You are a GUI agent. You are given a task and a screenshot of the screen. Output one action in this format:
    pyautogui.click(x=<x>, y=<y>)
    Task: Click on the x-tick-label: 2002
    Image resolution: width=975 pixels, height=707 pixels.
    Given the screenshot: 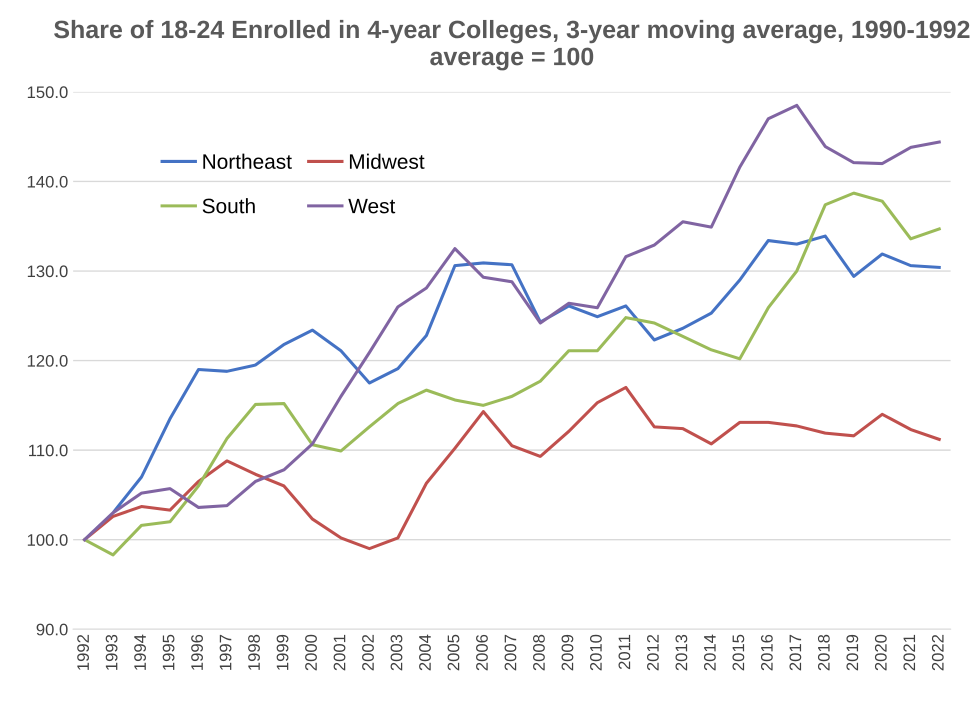 What is the action you would take?
    pyautogui.click(x=368, y=652)
    